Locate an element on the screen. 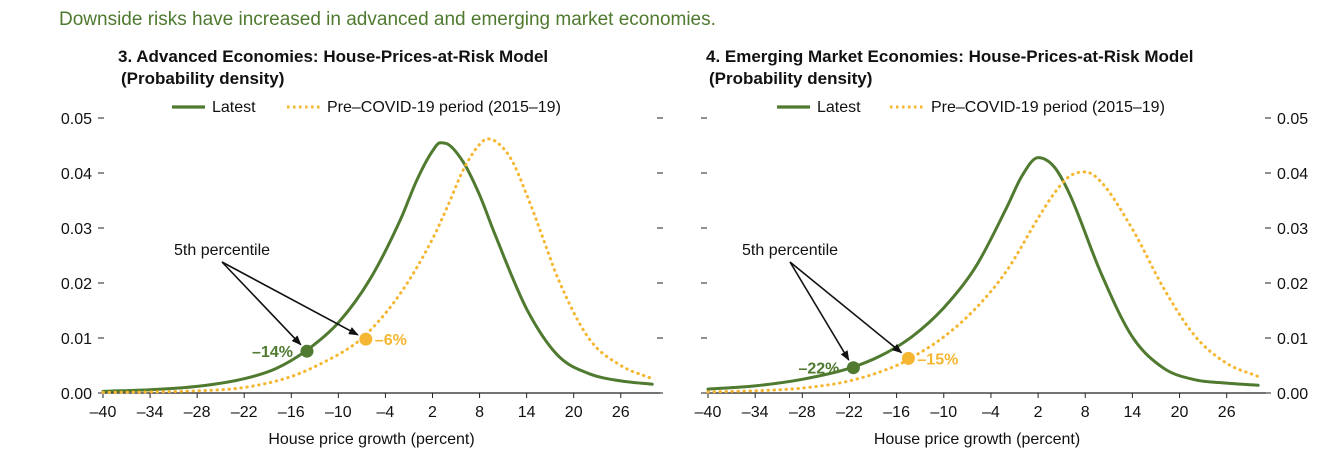  percentile-label-pre-covid: –6% is located at coordinates (391, 340).